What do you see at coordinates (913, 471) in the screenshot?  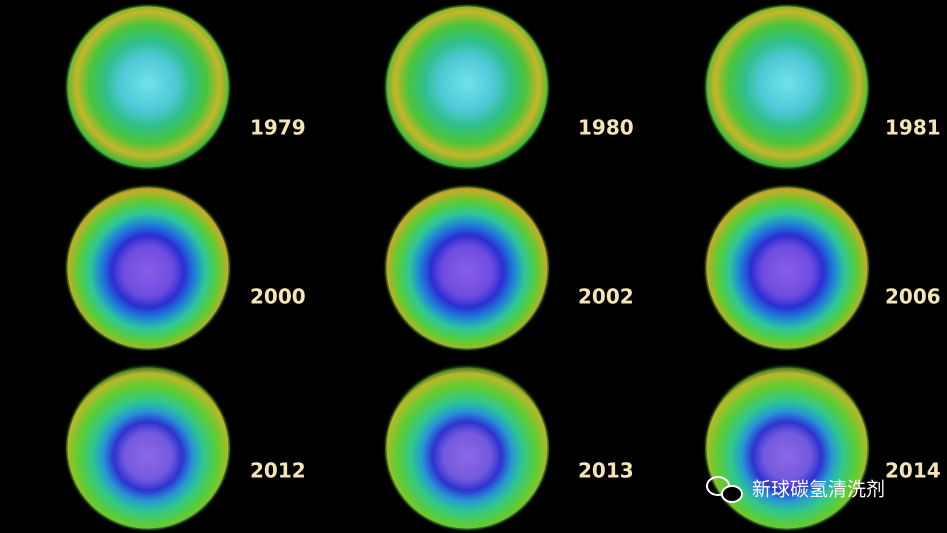 I see `year-label: 2014` at bounding box center [913, 471].